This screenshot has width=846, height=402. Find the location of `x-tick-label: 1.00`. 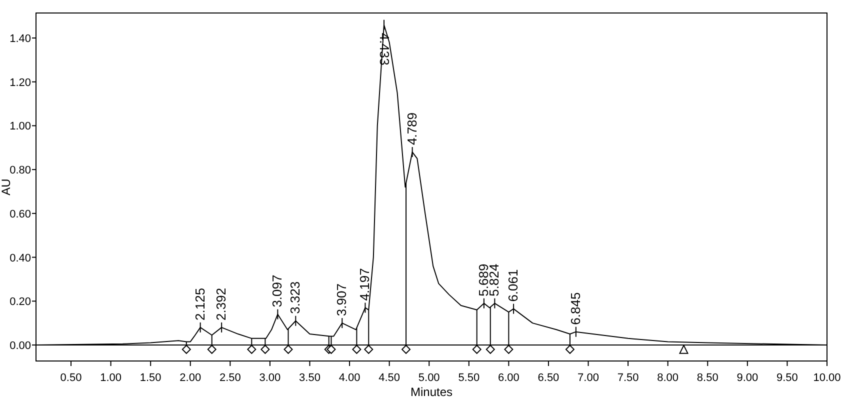

x-tick-label: 1.00 is located at coordinates (111, 378).